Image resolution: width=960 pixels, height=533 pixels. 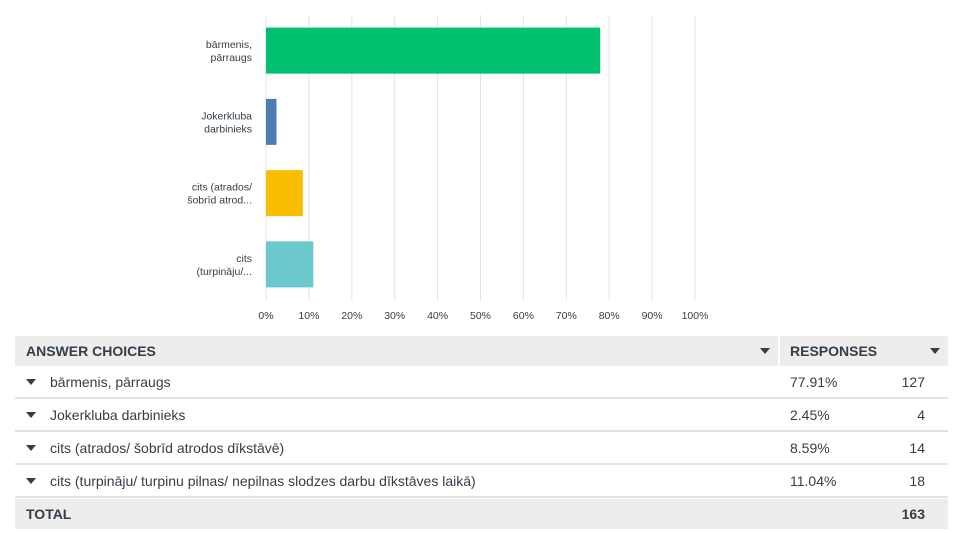 I want to click on answer-choice-label: bārmenis, pārraugs, so click(x=110, y=381).